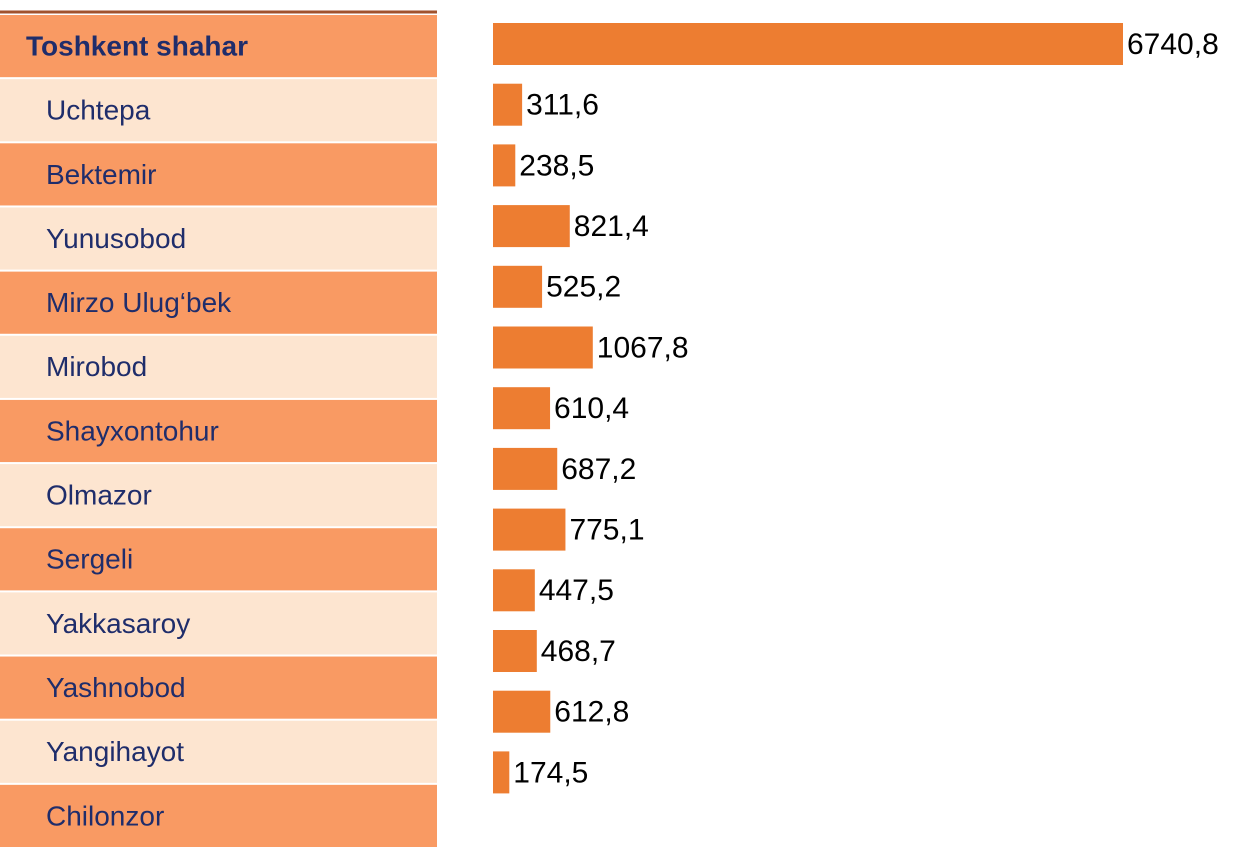 The image size is (1254, 850). I want to click on row-label: Shayxontohur, so click(132, 430).